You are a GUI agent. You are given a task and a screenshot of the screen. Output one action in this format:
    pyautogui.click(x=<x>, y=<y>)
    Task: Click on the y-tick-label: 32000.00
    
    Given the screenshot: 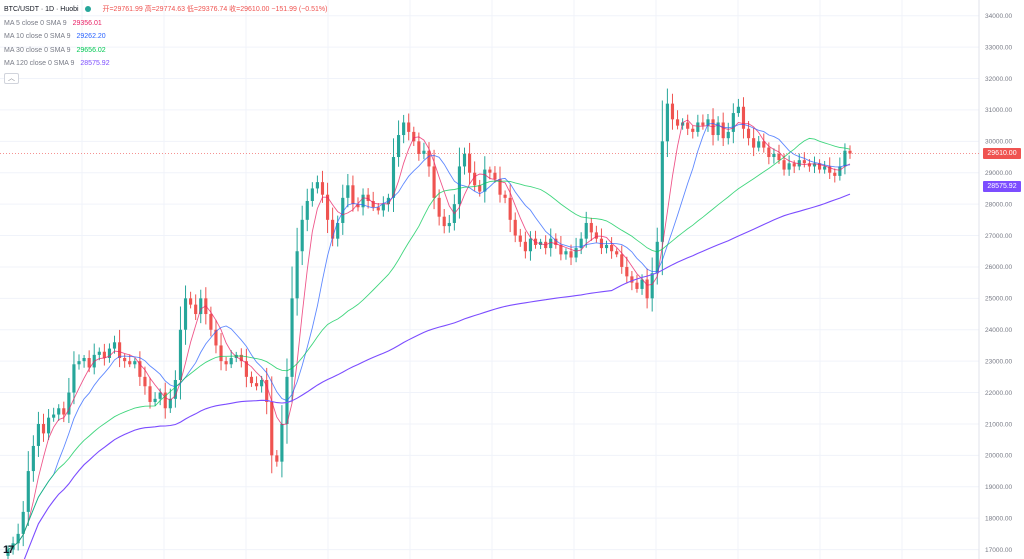 What is the action you would take?
    pyautogui.click(x=998, y=79)
    